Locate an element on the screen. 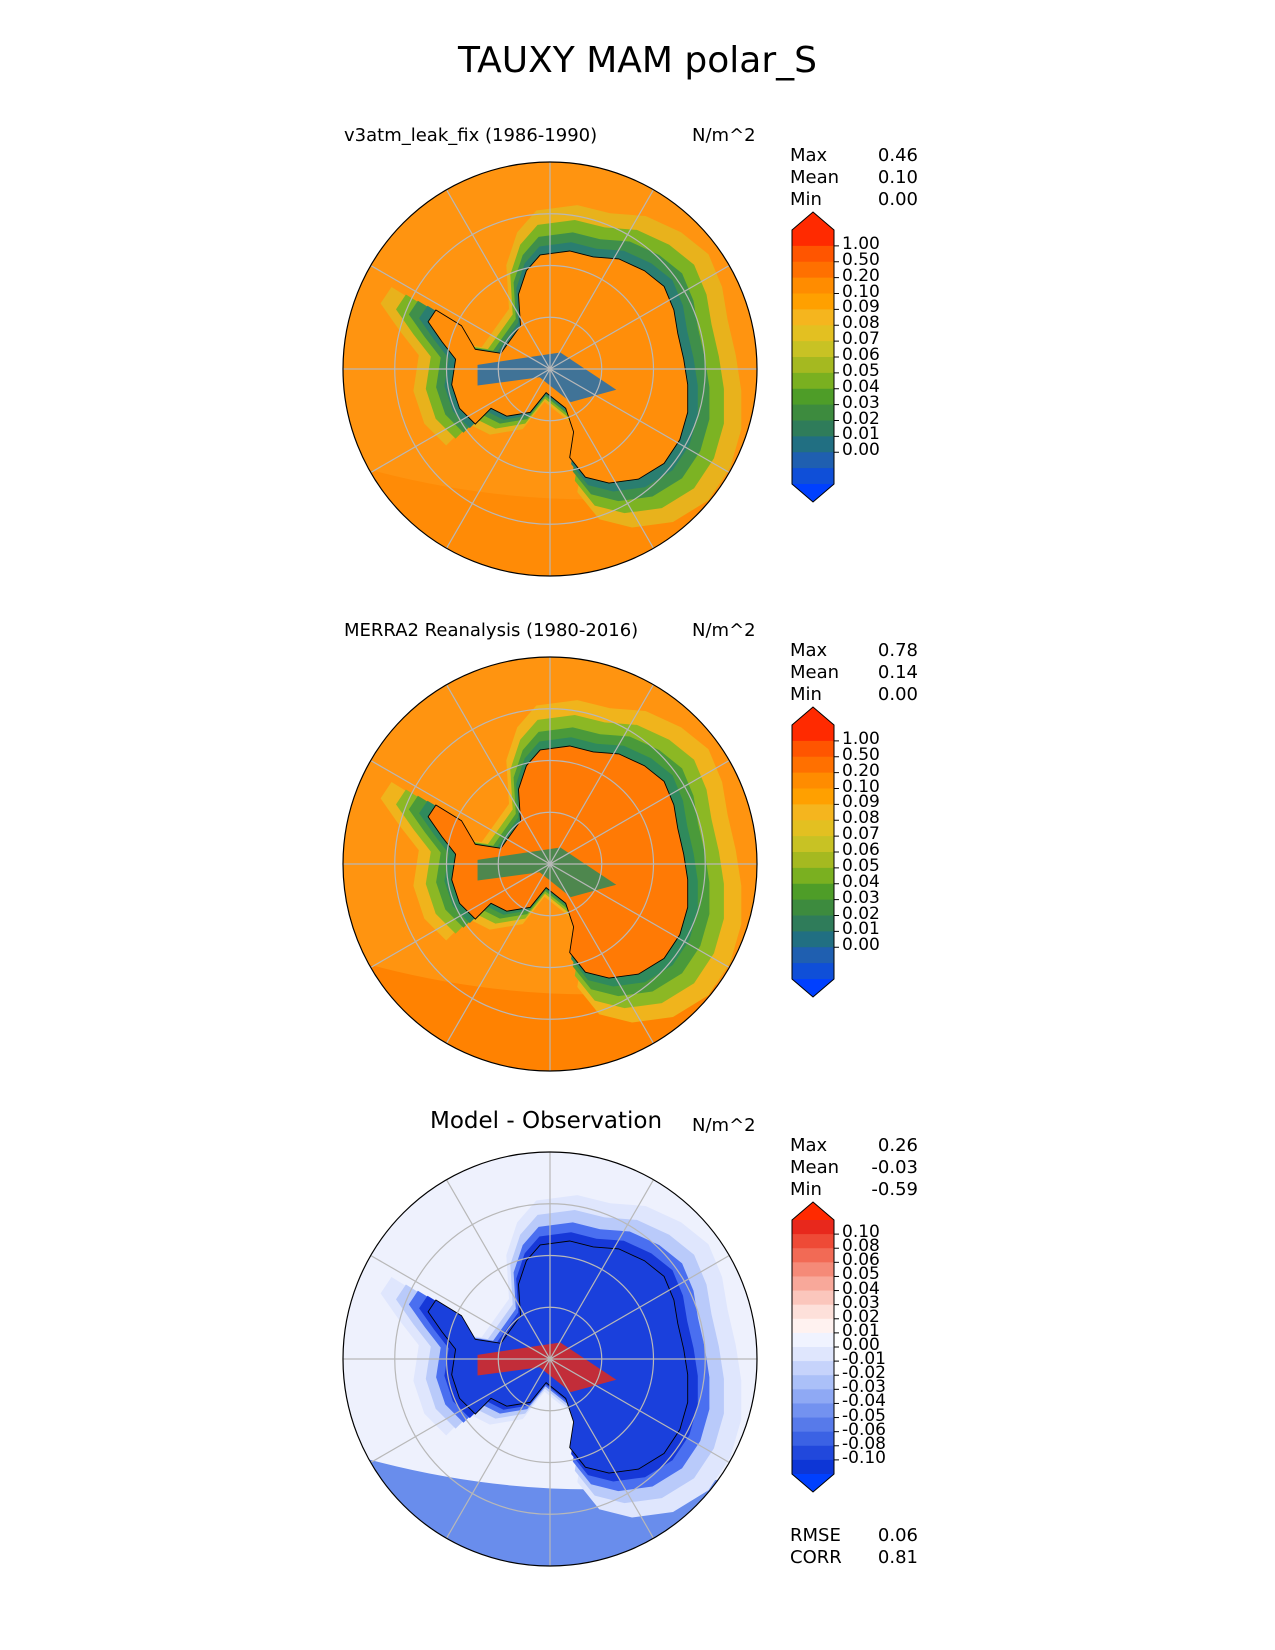 Image resolution: width=1275 pixels, height=1650 pixels. stat-value-min: -0.59 is located at coordinates (894, 1189).